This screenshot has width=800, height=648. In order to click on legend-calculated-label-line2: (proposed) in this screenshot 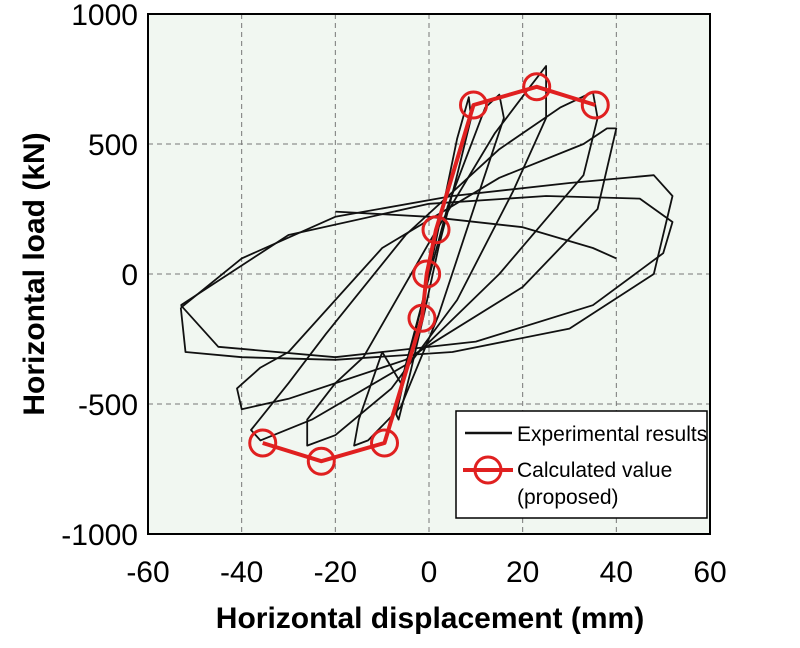, I will do `click(568, 497)`.